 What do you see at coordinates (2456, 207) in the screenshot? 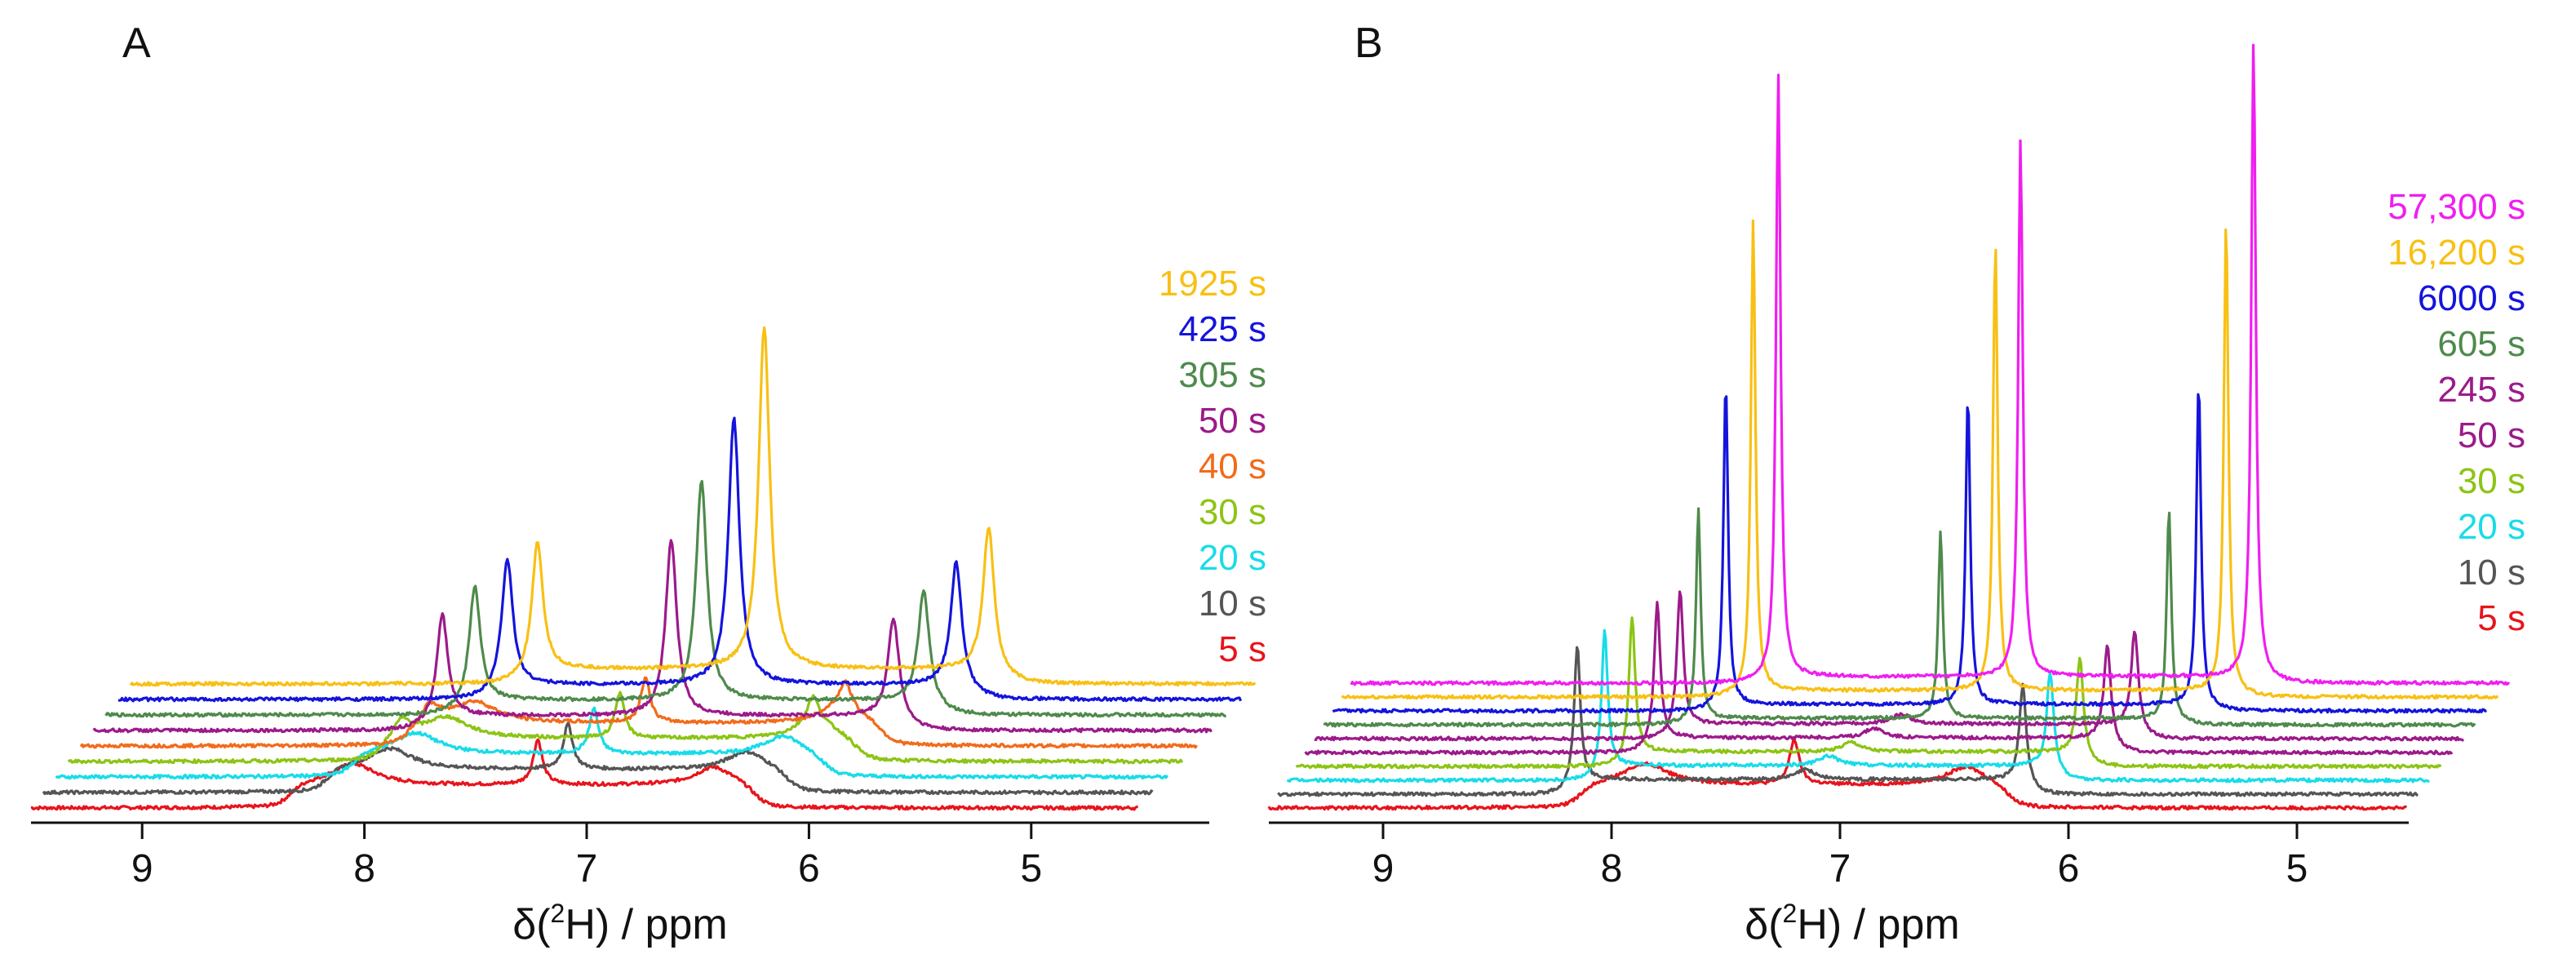
I see `legend-entry-57300ss: 57,300 s` at bounding box center [2456, 207].